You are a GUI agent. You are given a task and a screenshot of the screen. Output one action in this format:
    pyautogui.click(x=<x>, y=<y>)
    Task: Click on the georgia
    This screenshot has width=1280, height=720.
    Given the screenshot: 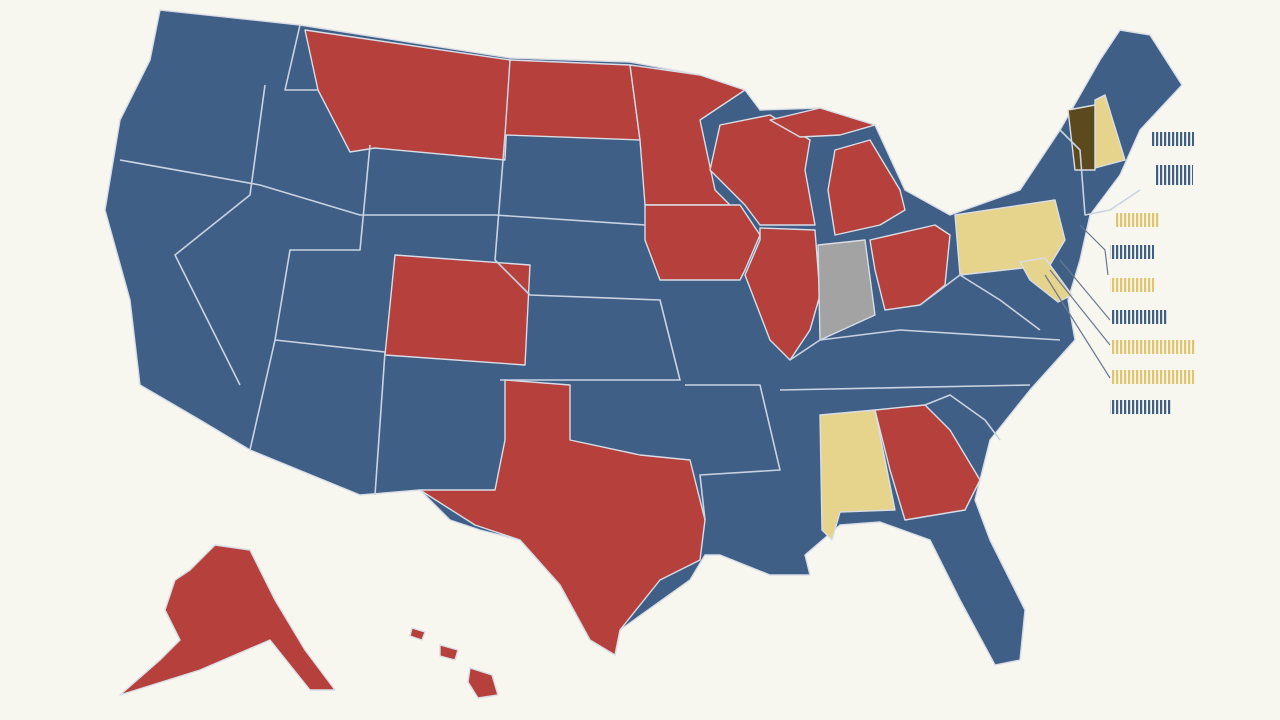 What is the action you would take?
    pyautogui.click(x=927, y=462)
    